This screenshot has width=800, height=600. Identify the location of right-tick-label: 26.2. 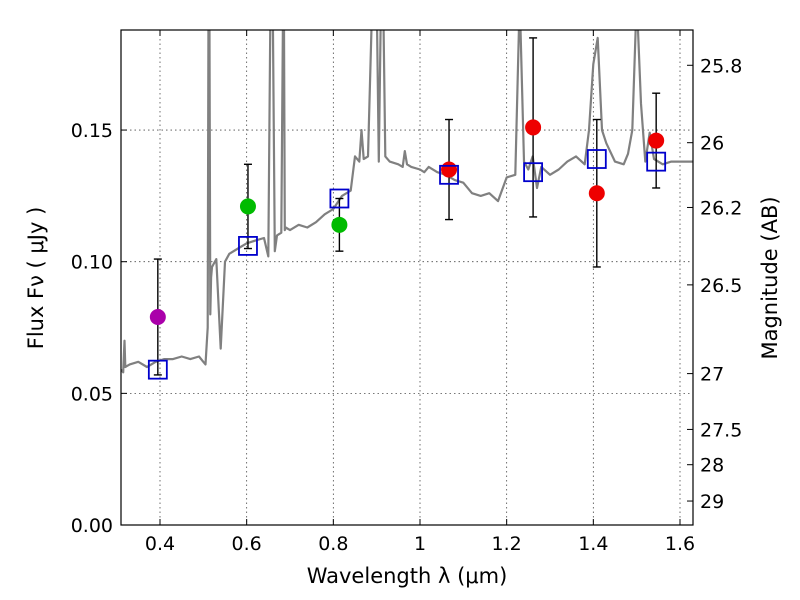
(721, 208).